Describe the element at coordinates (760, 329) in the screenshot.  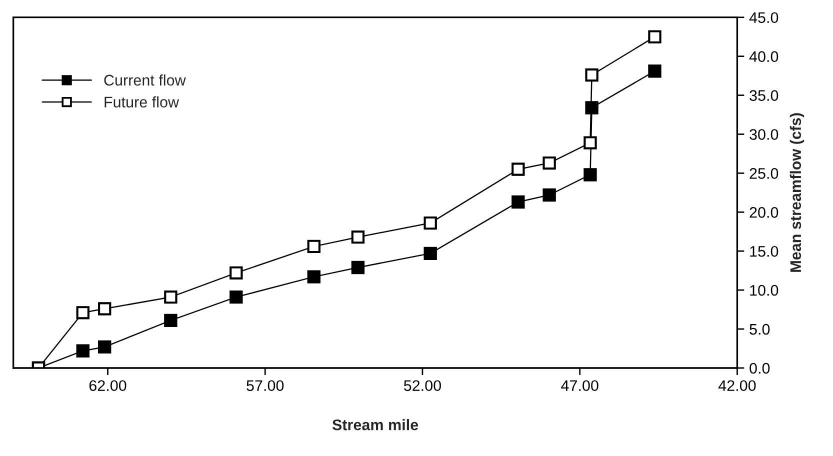
I see `y-tick-label: 5.0` at that location.